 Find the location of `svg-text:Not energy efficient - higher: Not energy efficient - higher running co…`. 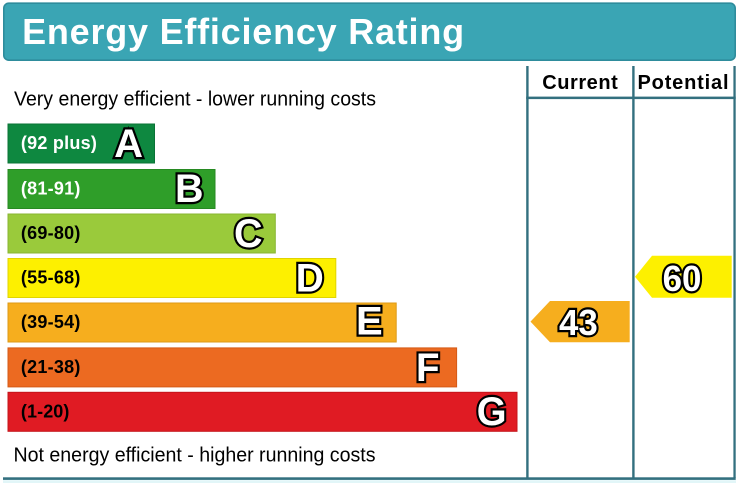

svg-text:Not energy efficient - higher: Not energy efficient - higher running co… is located at coordinates (195, 455).